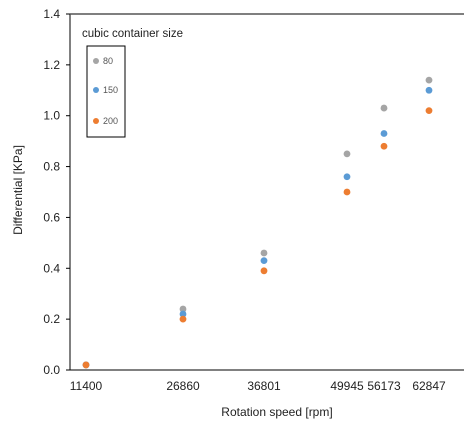 The height and width of the screenshot is (423, 466). Describe the element at coordinates (51, 65) in the screenshot. I see `y-tick-label: 1.2` at that location.